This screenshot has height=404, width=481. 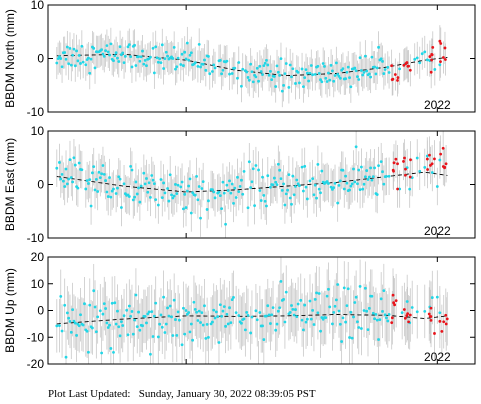 I want to click on y-tick-label: 10, so click(x=38, y=6).